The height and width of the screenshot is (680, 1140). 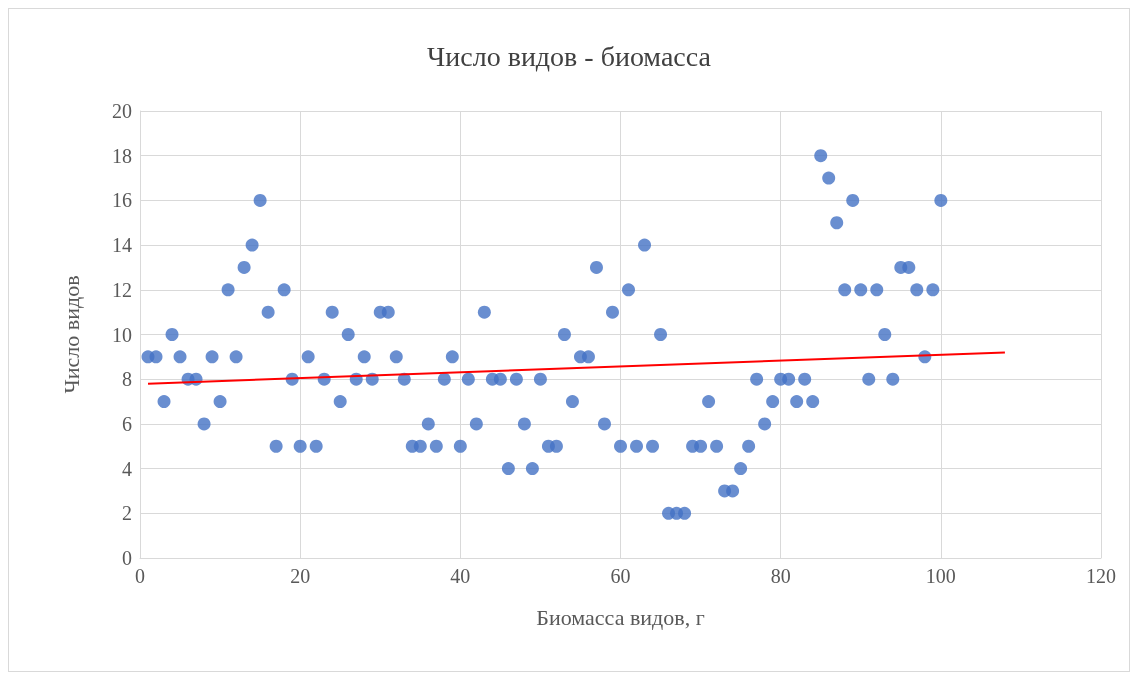 What do you see at coordinates (71, 334) in the screenshot?
I see `y-axis-title: Число видов` at bounding box center [71, 334].